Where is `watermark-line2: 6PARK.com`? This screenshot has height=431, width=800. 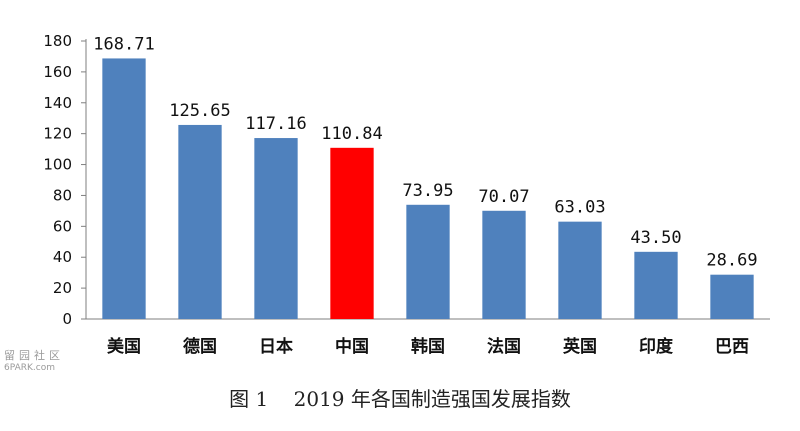
watermark-line2: 6PARK.com is located at coordinates (29, 368).